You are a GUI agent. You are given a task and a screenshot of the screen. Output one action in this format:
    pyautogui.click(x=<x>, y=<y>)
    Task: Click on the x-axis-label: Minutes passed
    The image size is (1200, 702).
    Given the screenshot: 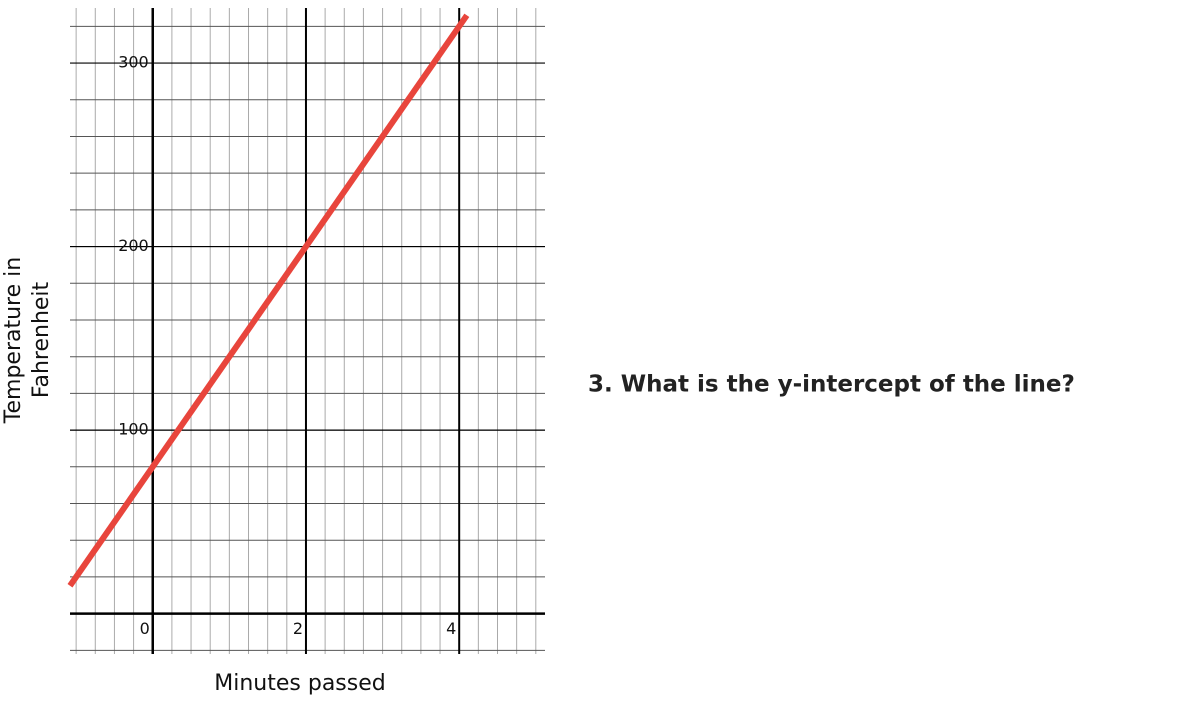 What is the action you would take?
    pyautogui.click(x=299, y=683)
    